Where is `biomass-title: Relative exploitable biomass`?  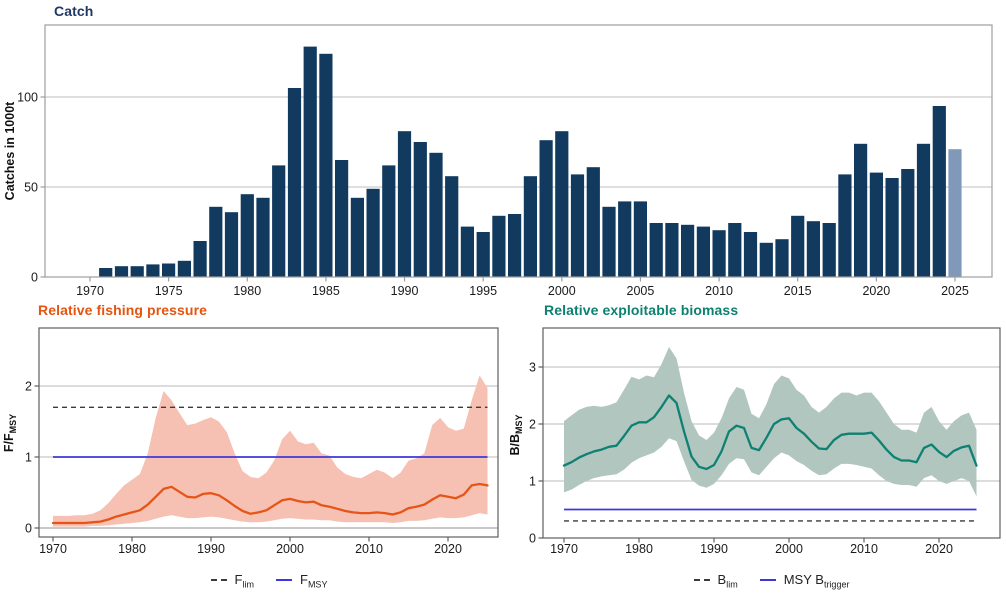
biomass-title: Relative exploitable biomass is located at coordinates (641, 310).